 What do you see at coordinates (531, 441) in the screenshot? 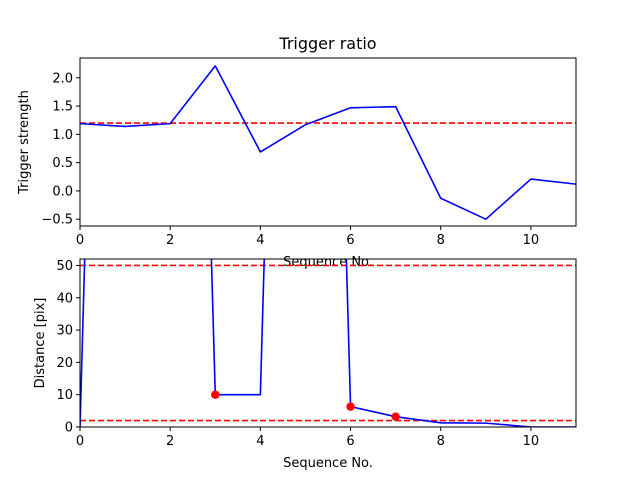
I see `bottom-chart-x-tick-label-5: 10` at bounding box center [531, 441].